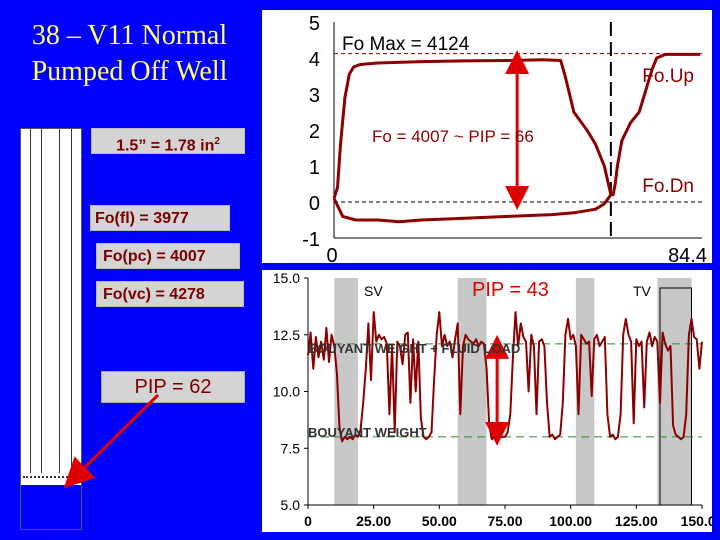 The height and width of the screenshot is (540, 720). What do you see at coordinates (170, 294) in the screenshot?
I see `fo-vc-label: Fo(vc) = 4278` at bounding box center [170, 294].